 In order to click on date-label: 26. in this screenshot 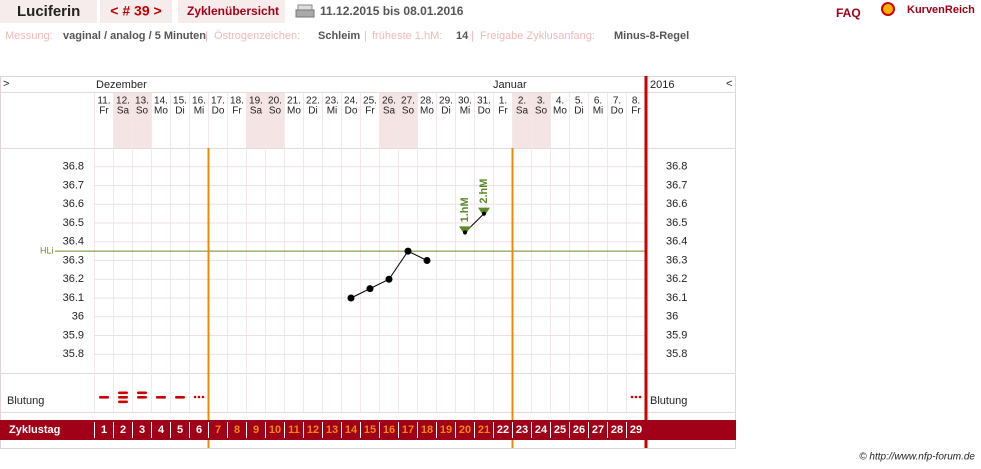, I will do `click(389, 101)`.